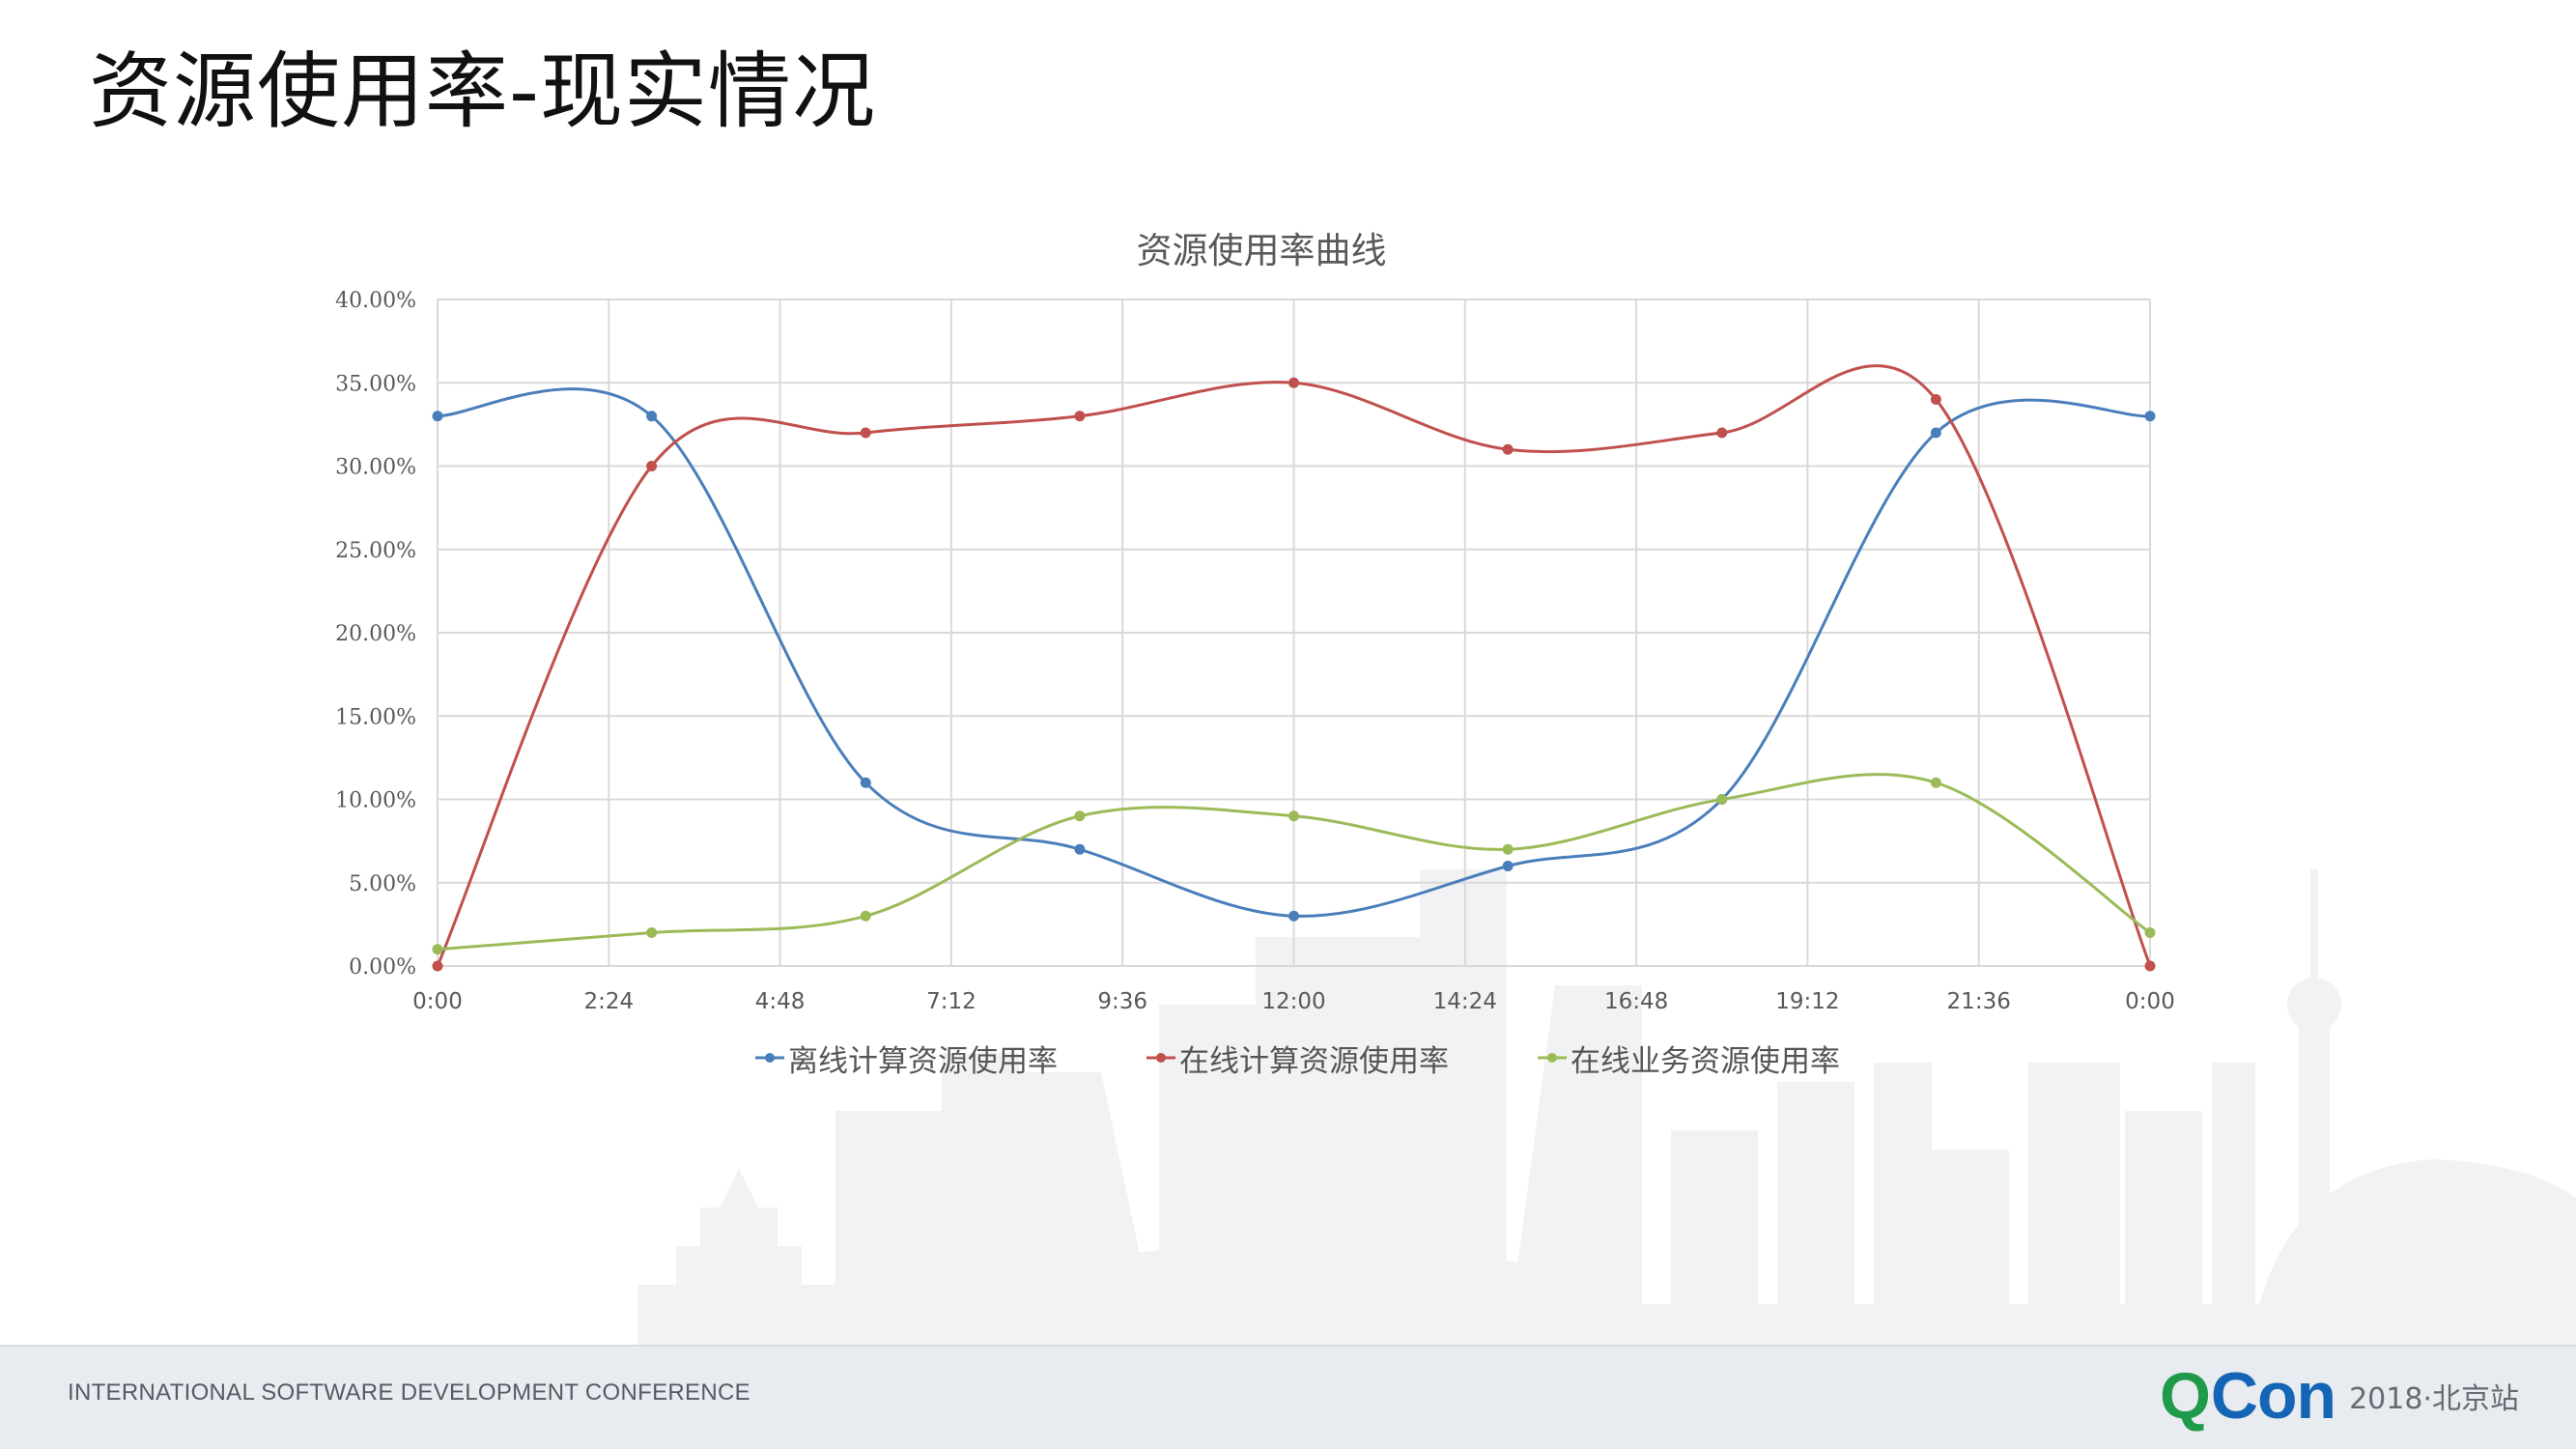 This screenshot has height=1449, width=2576. I want to click on x-tick-label: 2:24, so click(608, 1002).